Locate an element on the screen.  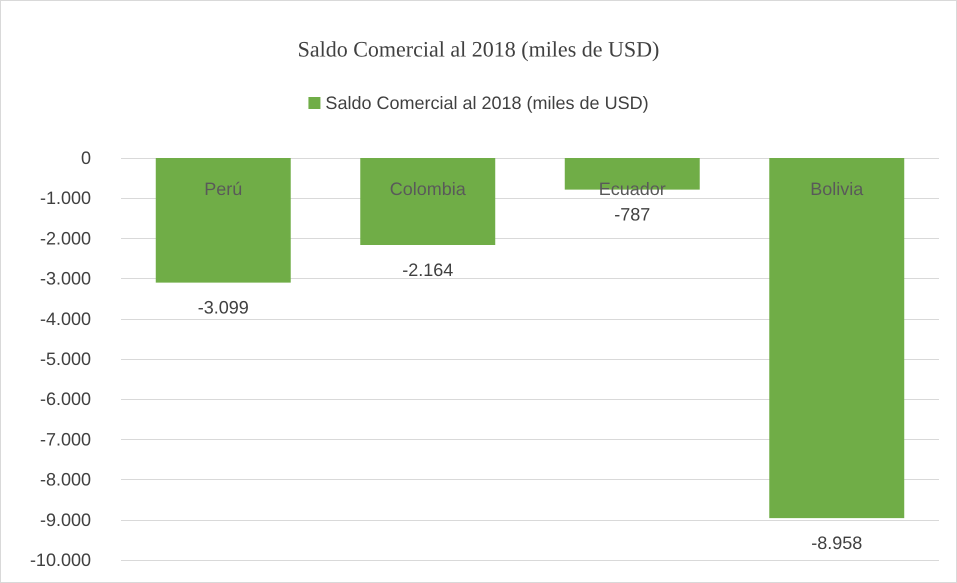
data-label: -787 is located at coordinates (632, 214).